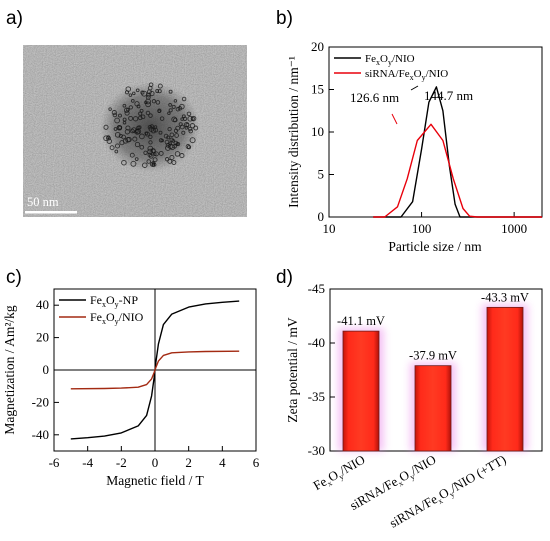 The height and width of the screenshot is (541, 550). Describe the element at coordinates (317, 89) in the screenshot. I see `y-tick-label: 15` at that location.